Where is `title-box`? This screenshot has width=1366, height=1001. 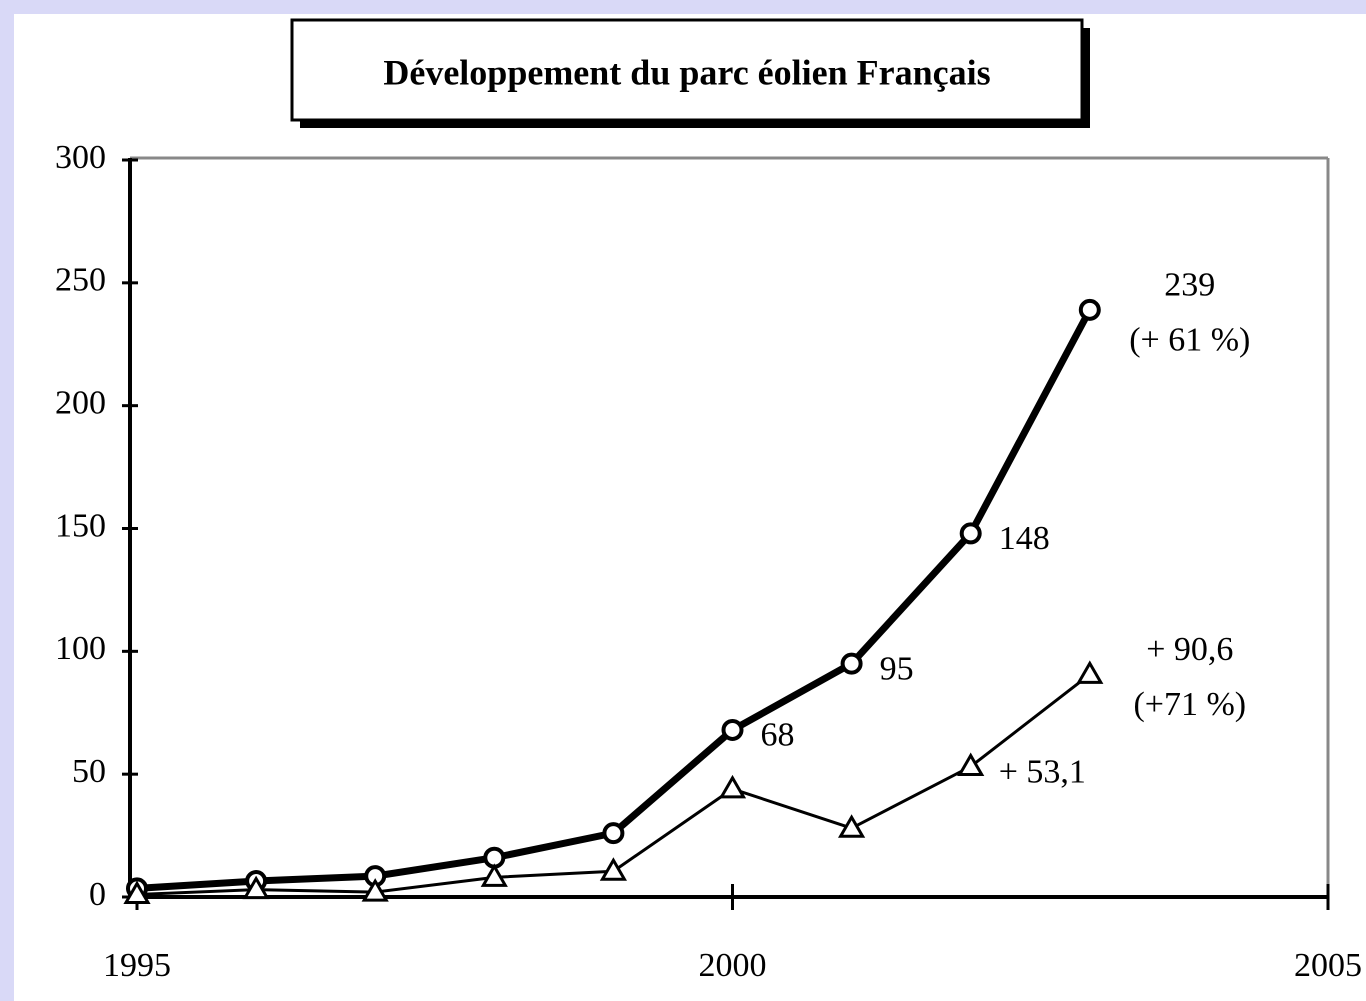 title-box is located at coordinates (687, 70).